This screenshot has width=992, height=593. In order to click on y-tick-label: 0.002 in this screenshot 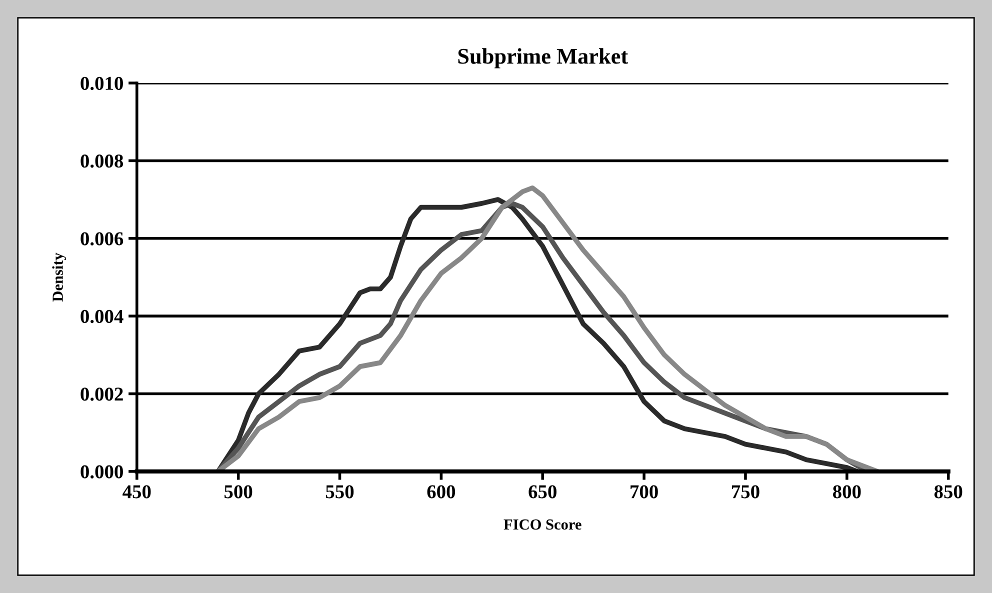, I will do `click(101, 394)`.